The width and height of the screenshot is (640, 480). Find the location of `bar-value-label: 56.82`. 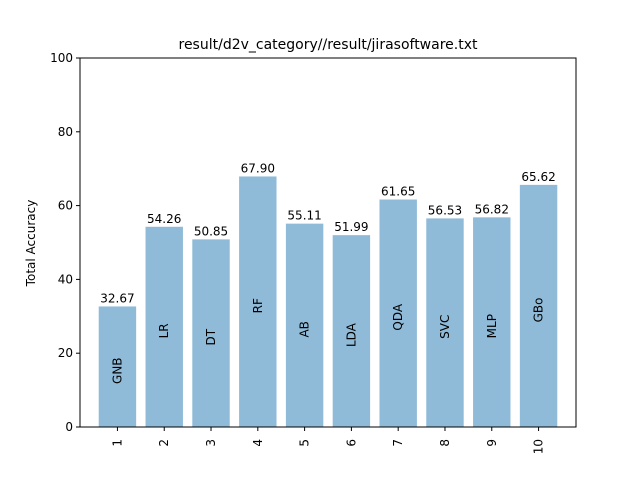

bar-value-label: 56.82 is located at coordinates (492, 209).